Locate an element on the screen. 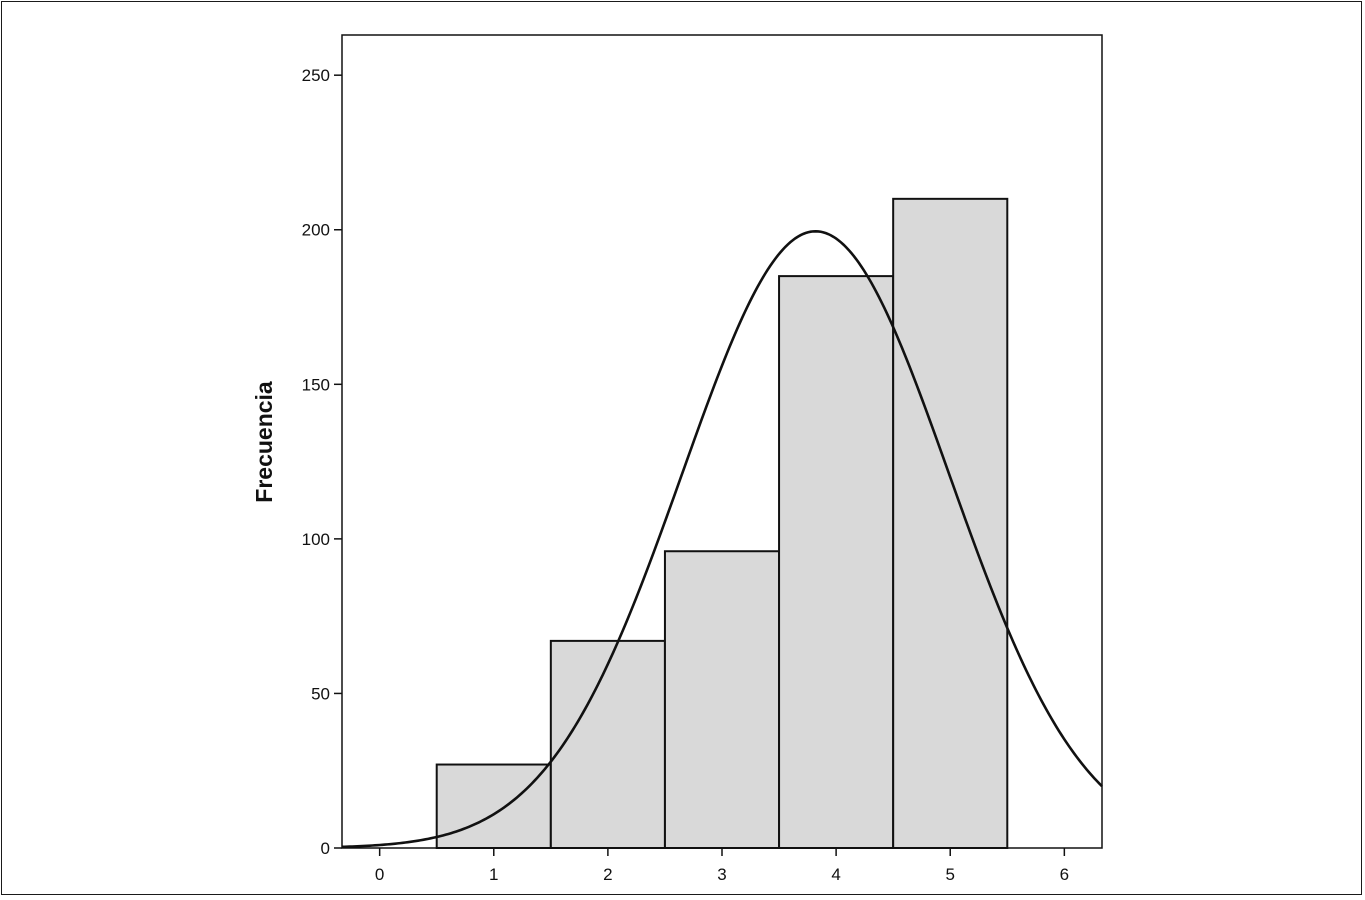 The image size is (1365, 900). x-tick-label: 1 is located at coordinates (493, 874).